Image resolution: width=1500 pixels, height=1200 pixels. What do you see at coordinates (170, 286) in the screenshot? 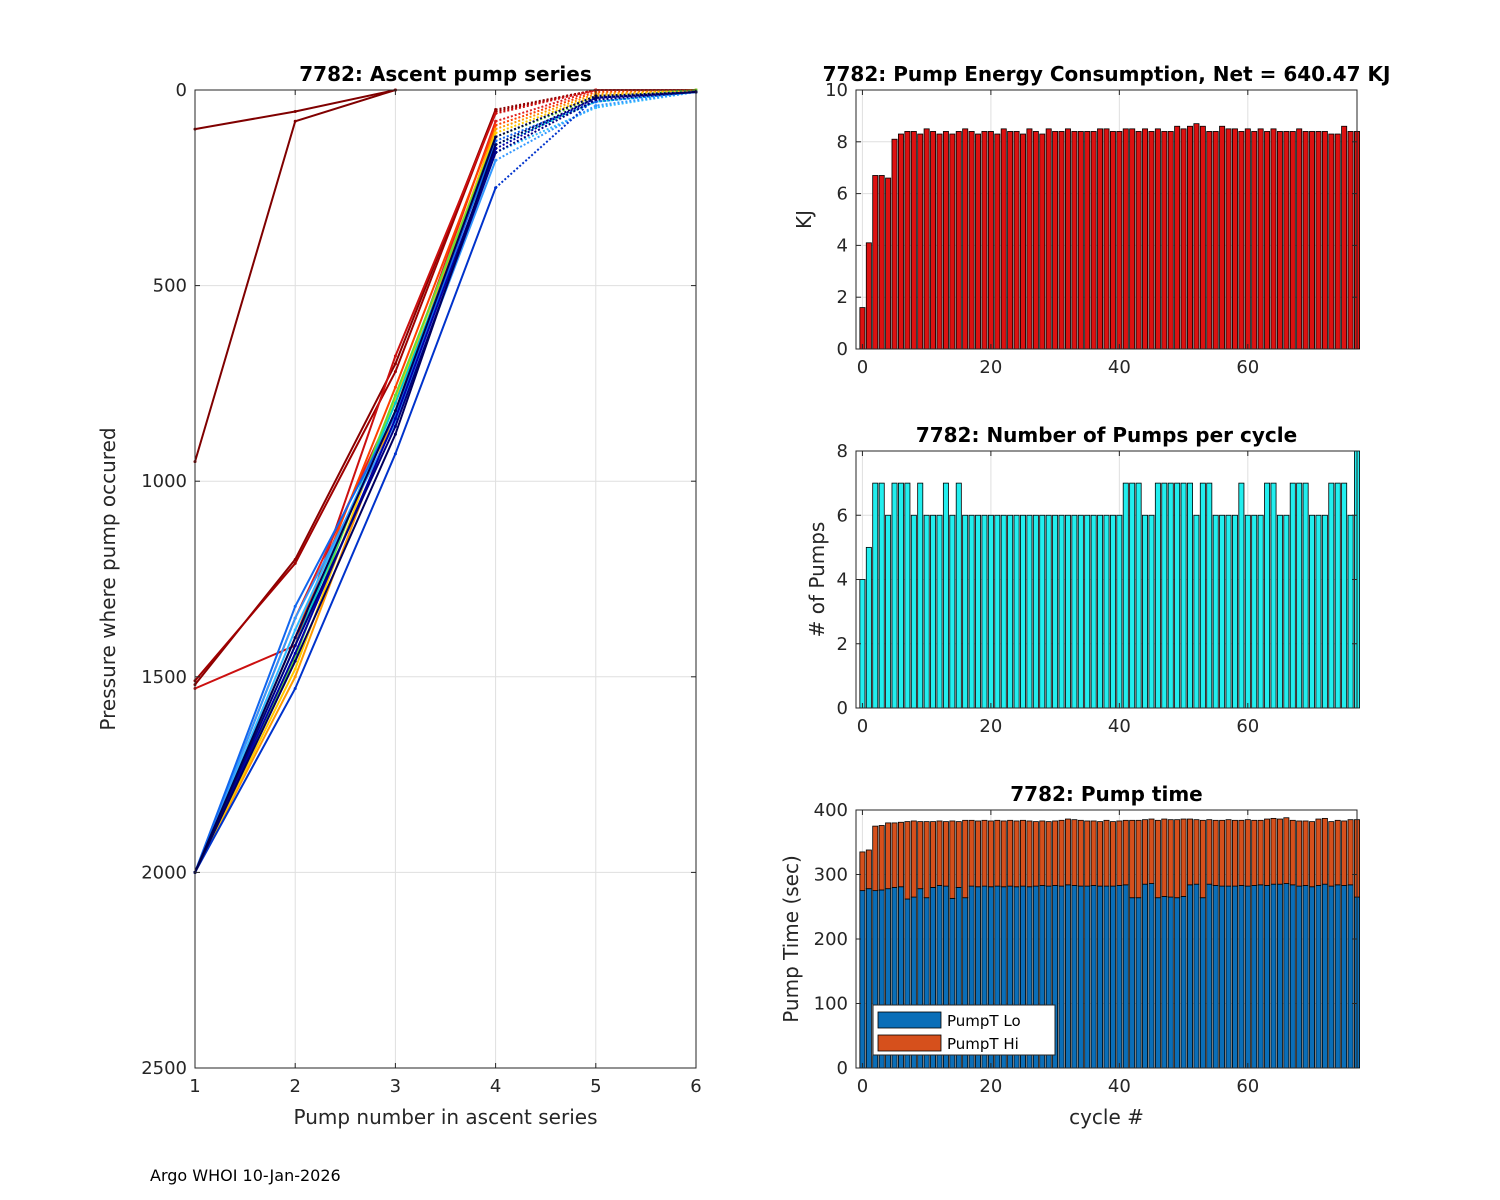
I see `y-tick-label: 500` at bounding box center [170, 286].